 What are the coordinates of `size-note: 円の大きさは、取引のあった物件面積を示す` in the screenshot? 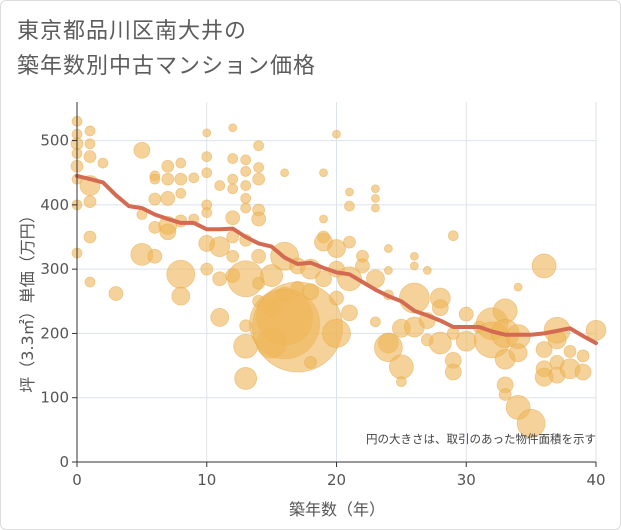 It's located at (481, 439).